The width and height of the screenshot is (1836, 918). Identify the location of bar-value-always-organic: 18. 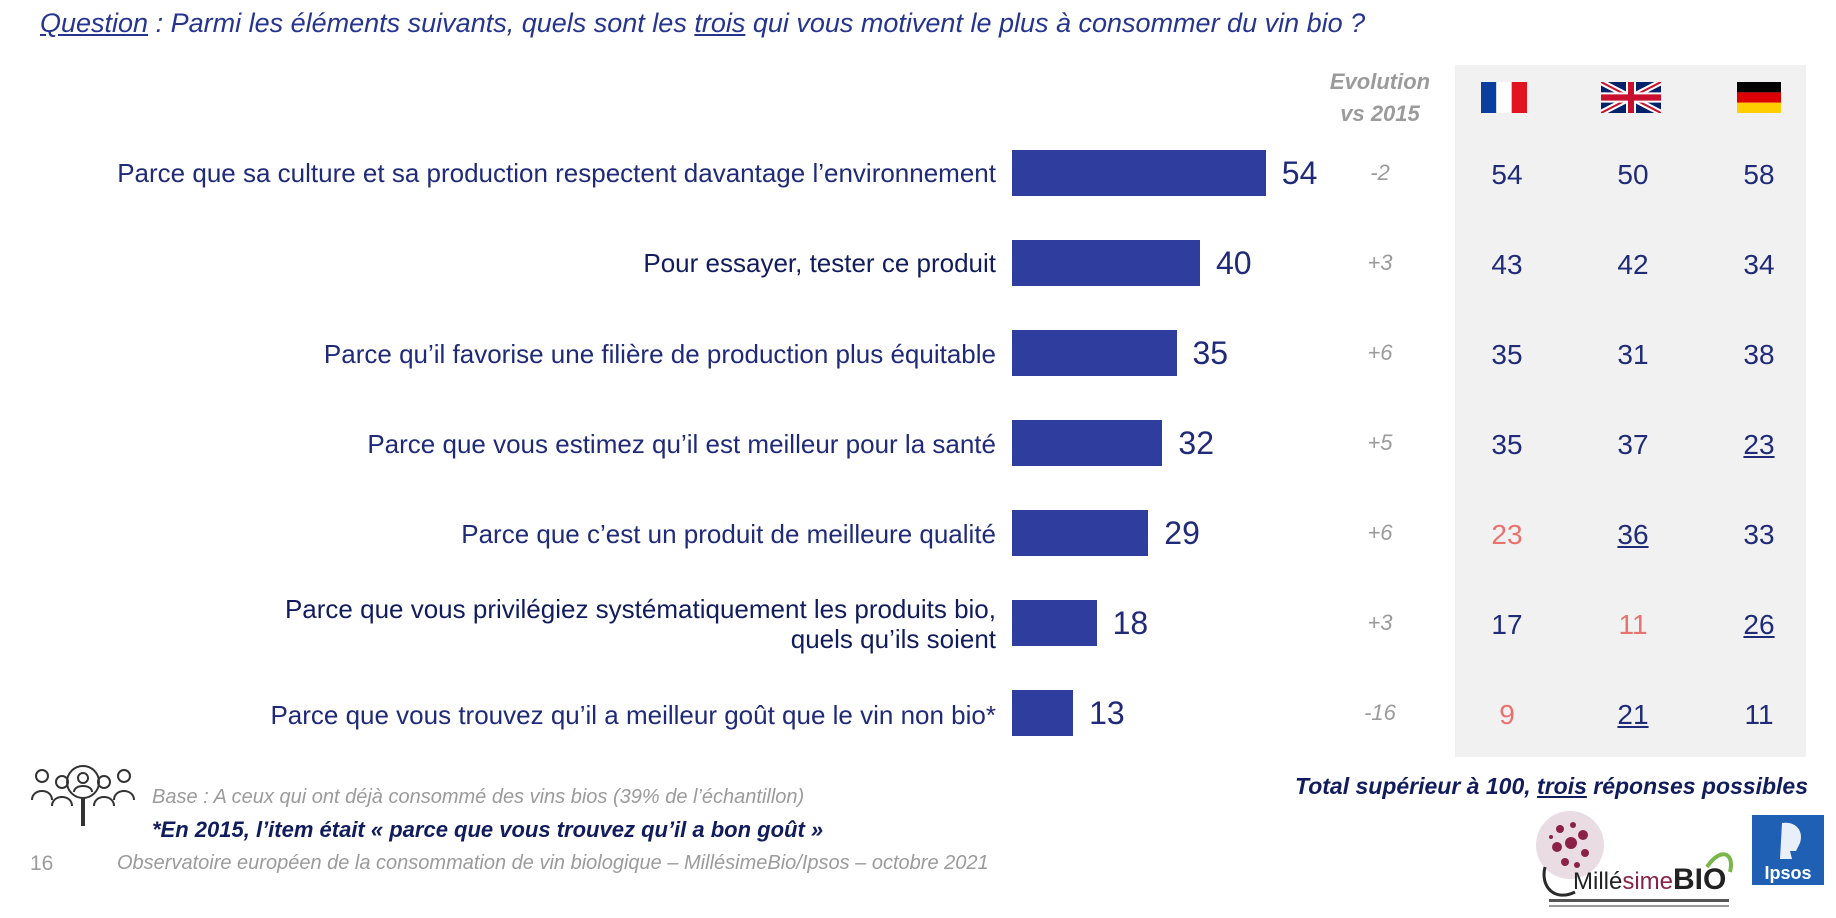
(1130, 623).